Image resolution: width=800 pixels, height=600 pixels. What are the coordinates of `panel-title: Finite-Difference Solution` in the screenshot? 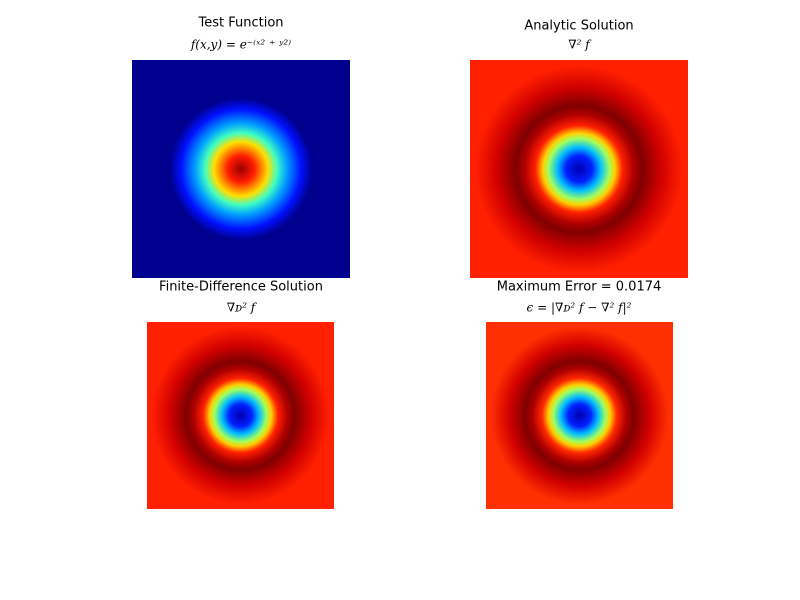 It's located at (241, 287).